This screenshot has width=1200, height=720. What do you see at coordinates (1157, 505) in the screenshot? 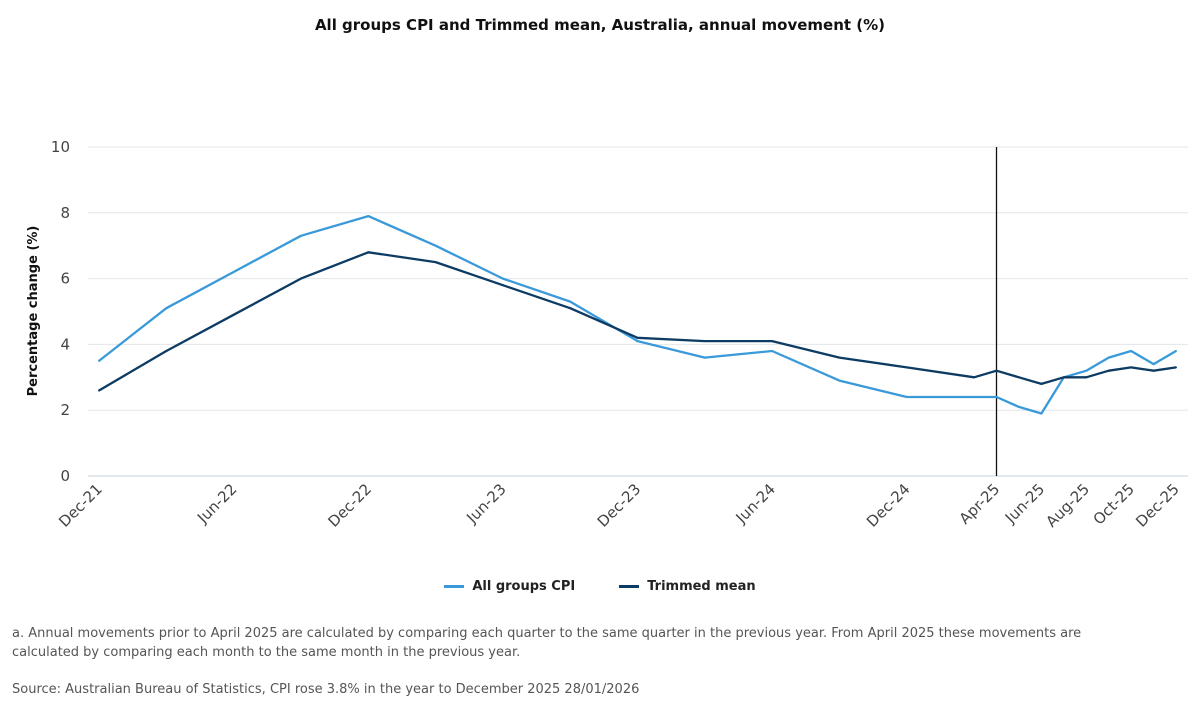
I see `x-tick-label: Dec-25` at bounding box center [1157, 505].